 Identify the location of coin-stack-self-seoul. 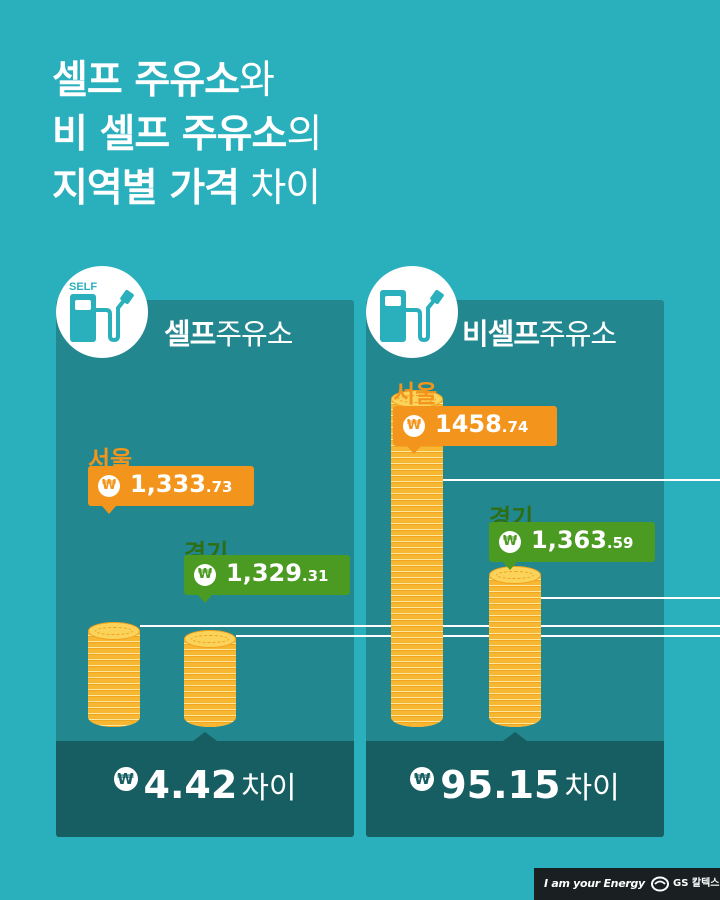
(114, 674).